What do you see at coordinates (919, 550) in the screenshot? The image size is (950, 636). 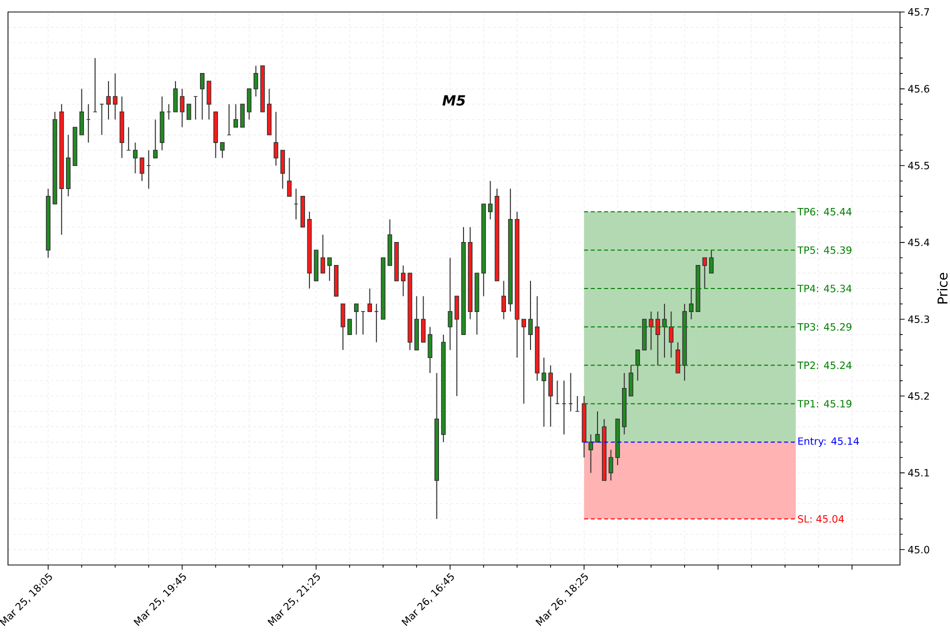 I see `y-tick-label: 45.0` at bounding box center [919, 550].